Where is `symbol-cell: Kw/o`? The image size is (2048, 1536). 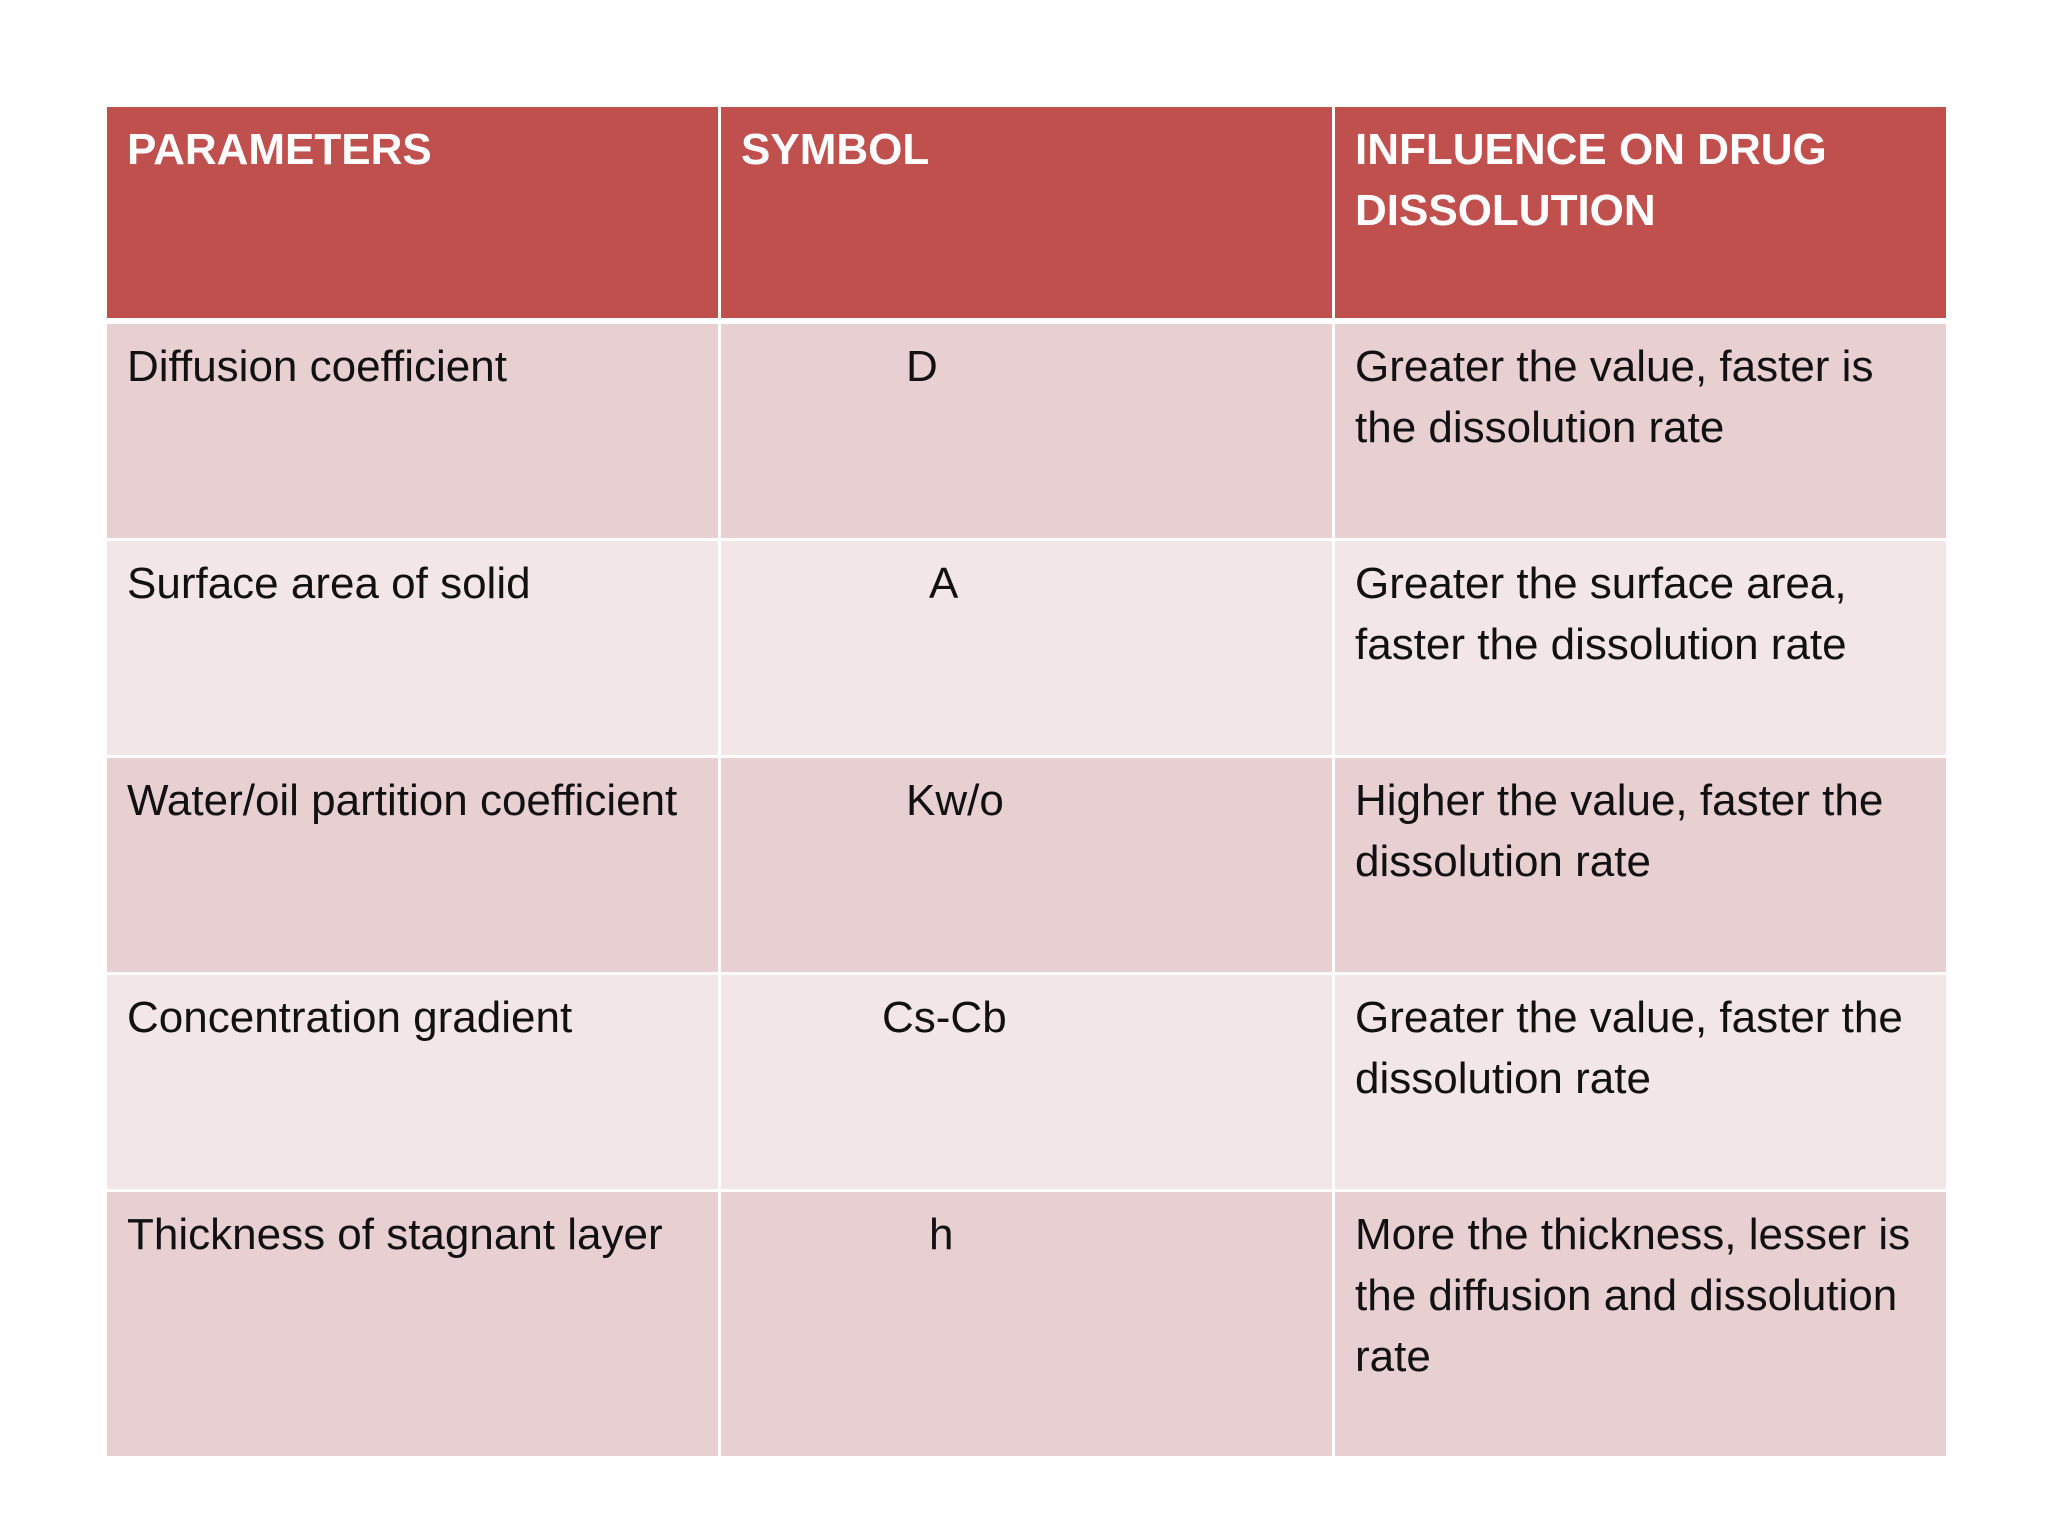 symbol-cell: Kw/o is located at coordinates (1026, 865).